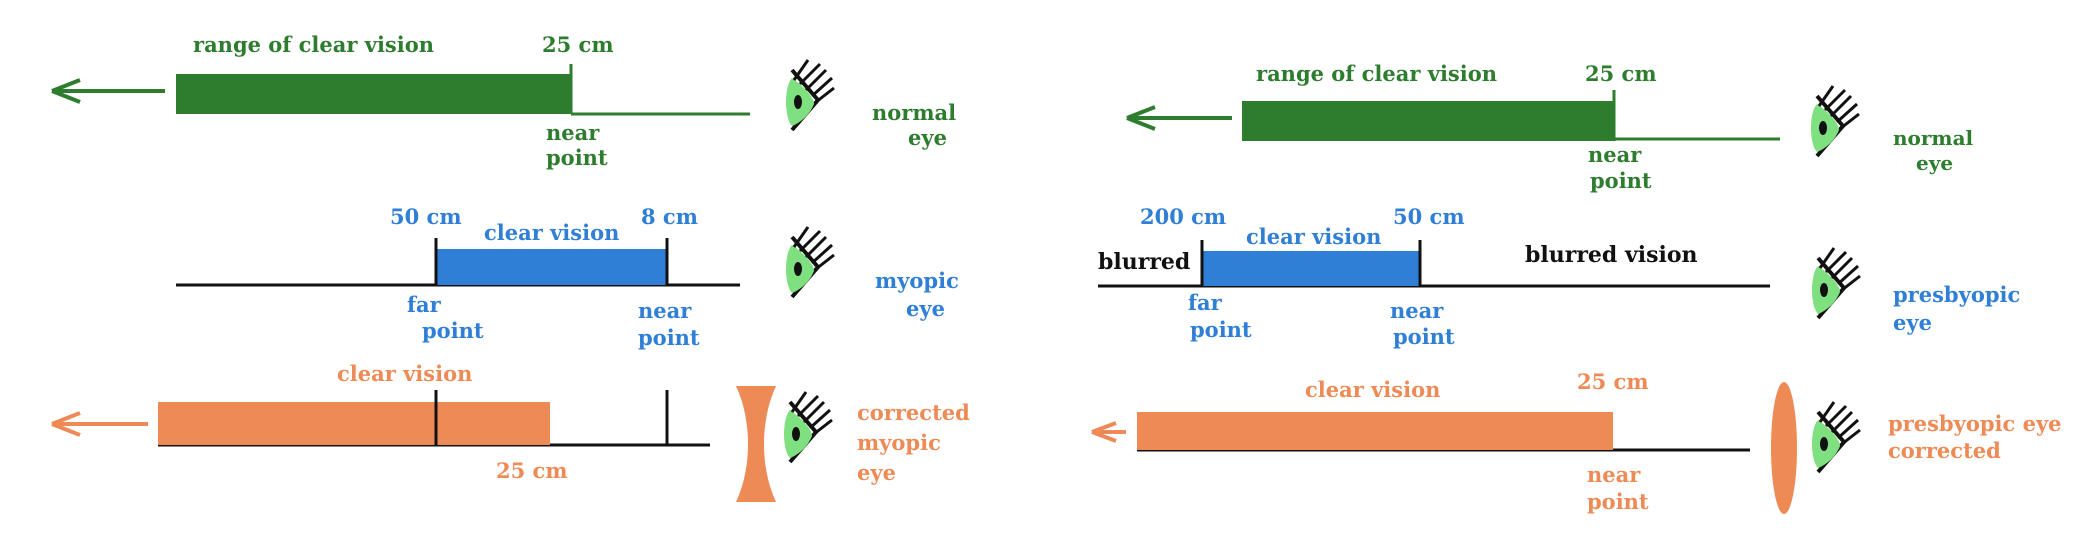 The height and width of the screenshot is (540, 2086). I want to click on near-distance-label: 8 cm, so click(669, 216).